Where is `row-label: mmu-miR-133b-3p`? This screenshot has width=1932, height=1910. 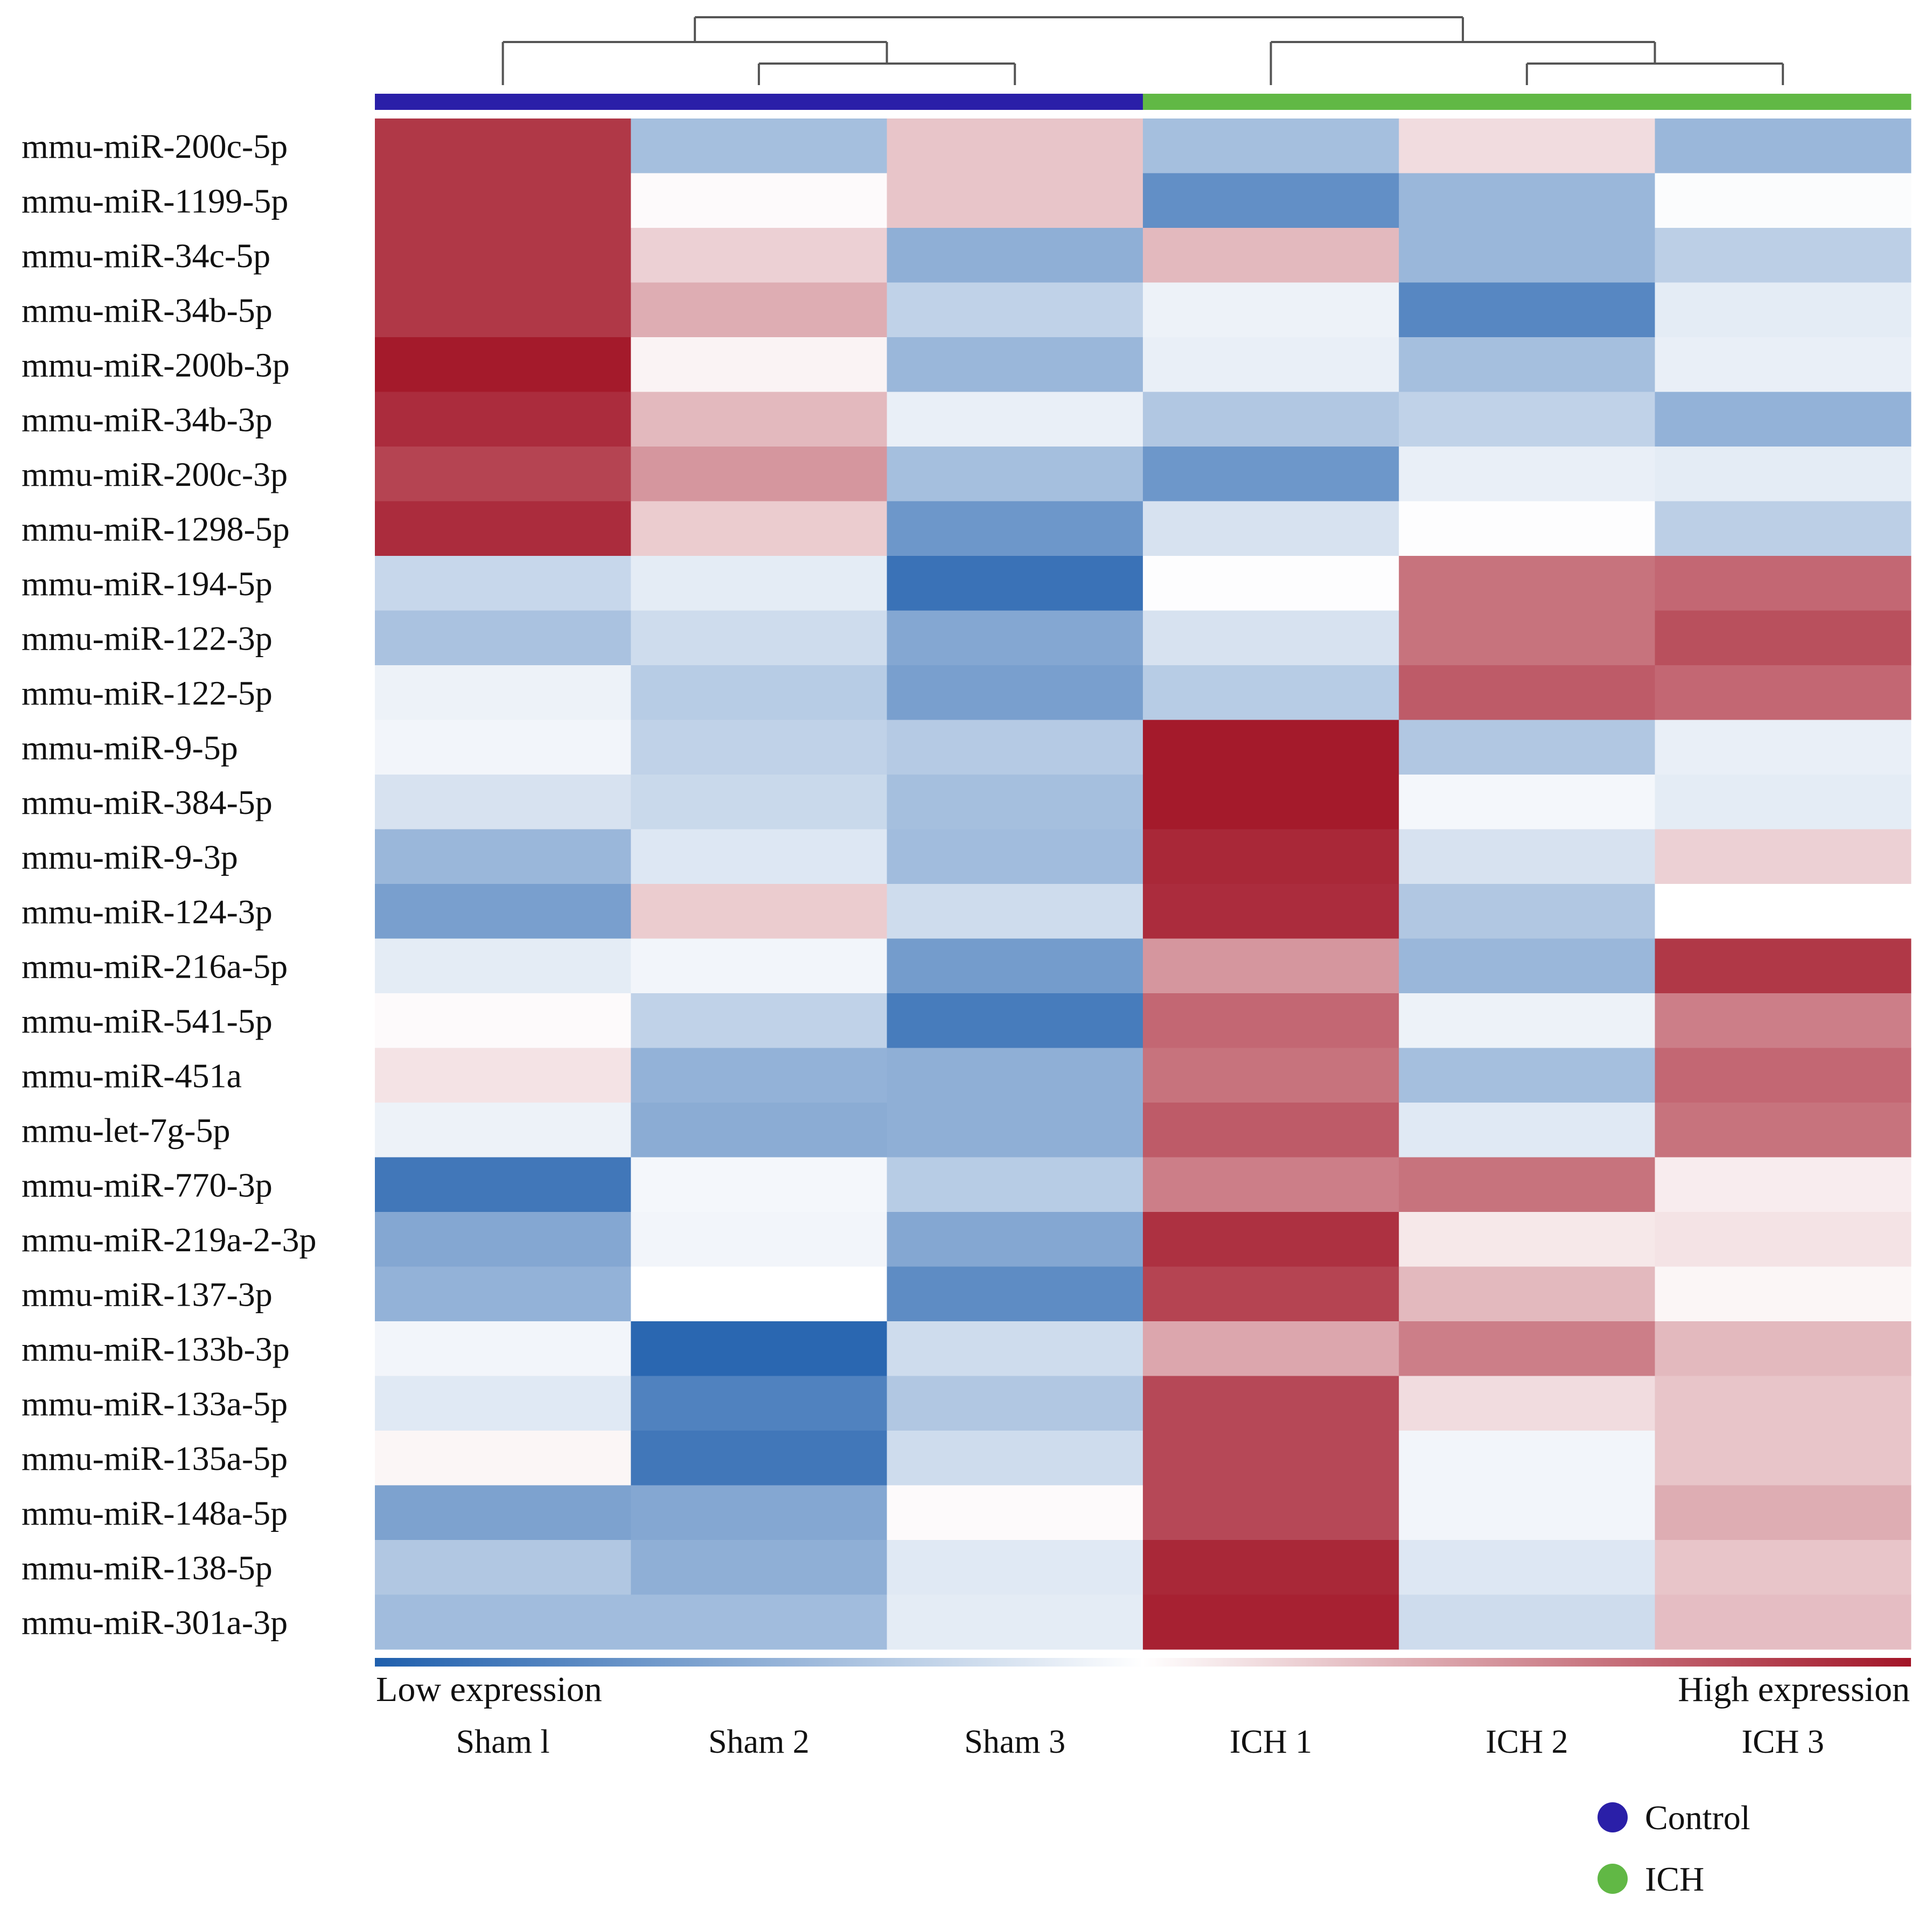
row-label: mmu-miR-133b-3p is located at coordinates (156, 1349).